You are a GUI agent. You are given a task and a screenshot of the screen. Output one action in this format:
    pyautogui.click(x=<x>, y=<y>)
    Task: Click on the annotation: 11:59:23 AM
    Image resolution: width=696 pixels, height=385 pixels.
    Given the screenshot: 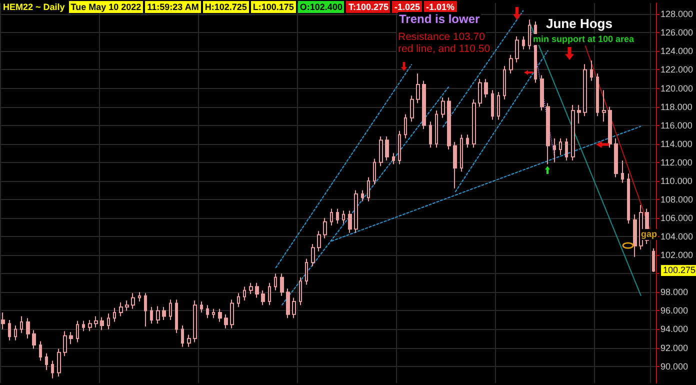 What is the action you would take?
    pyautogui.click(x=173, y=7)
    